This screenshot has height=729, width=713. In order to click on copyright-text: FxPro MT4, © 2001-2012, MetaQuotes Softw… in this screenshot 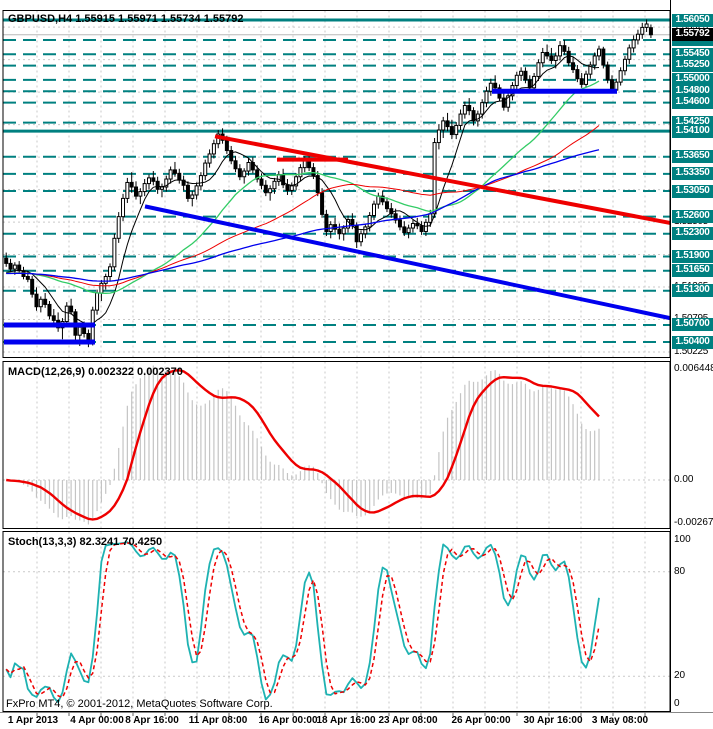, I will do `click(139, 704)`.